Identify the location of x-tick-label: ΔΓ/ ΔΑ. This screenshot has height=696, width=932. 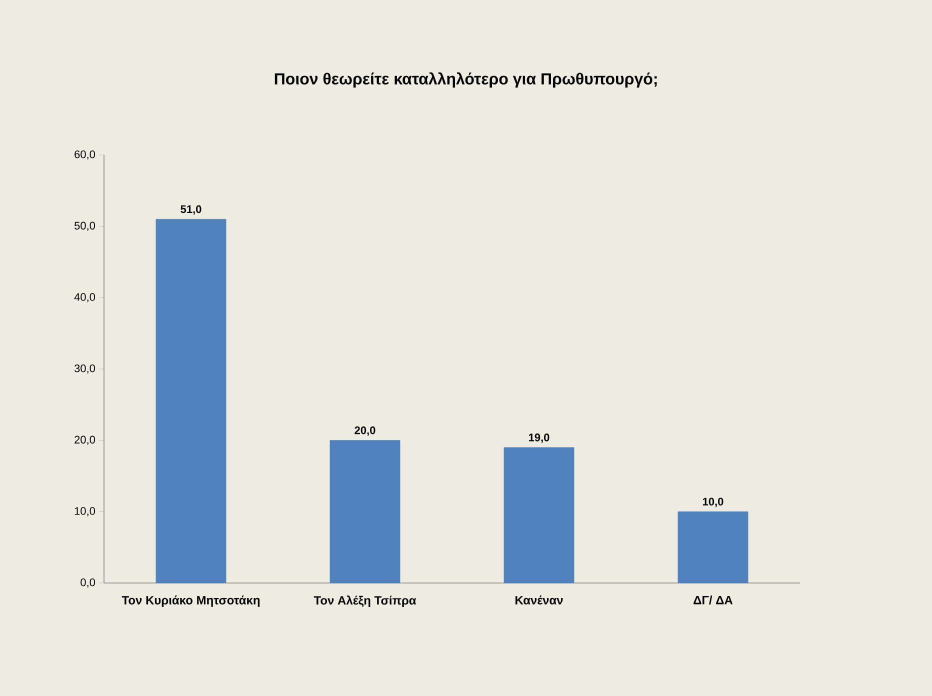
(713, 600).